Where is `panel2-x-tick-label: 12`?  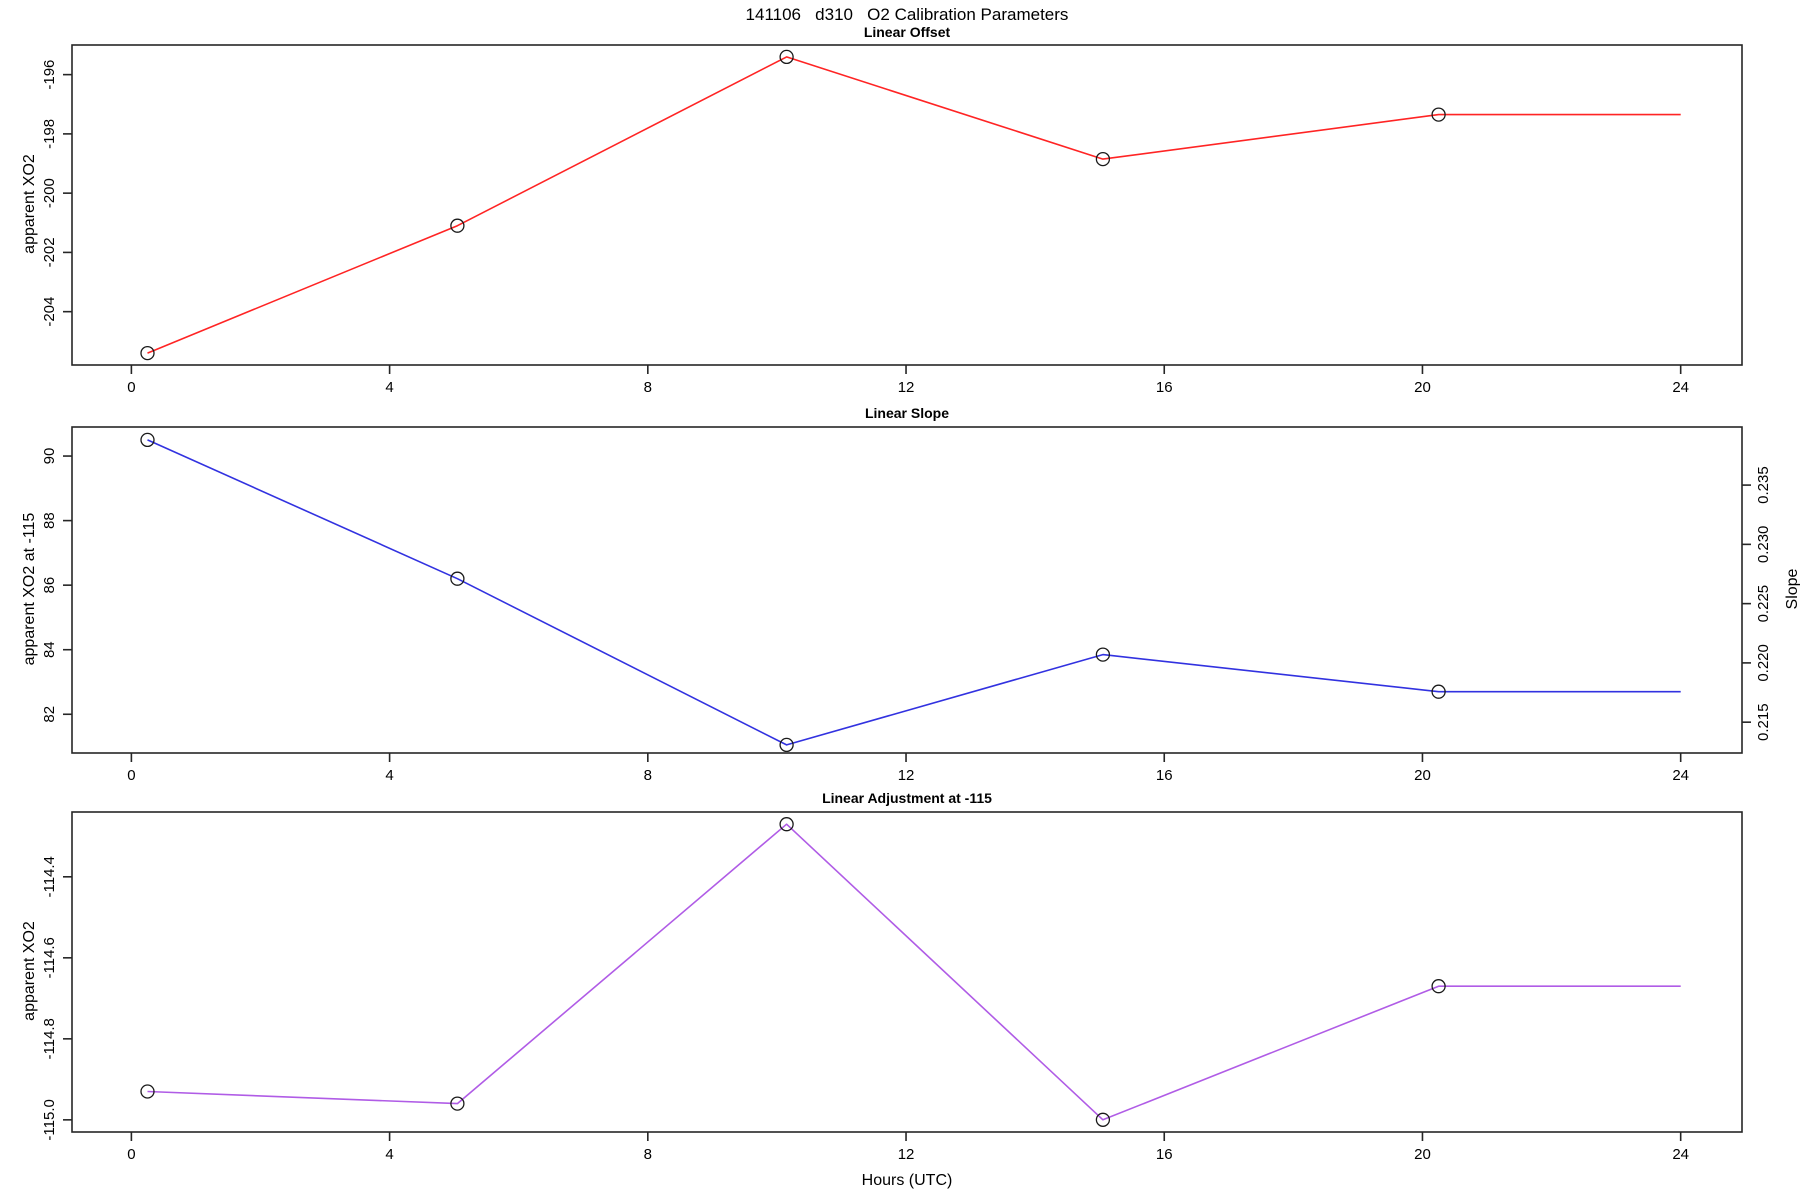 panel2-x-tick-label: 12 is located at coordinates (906, 775).